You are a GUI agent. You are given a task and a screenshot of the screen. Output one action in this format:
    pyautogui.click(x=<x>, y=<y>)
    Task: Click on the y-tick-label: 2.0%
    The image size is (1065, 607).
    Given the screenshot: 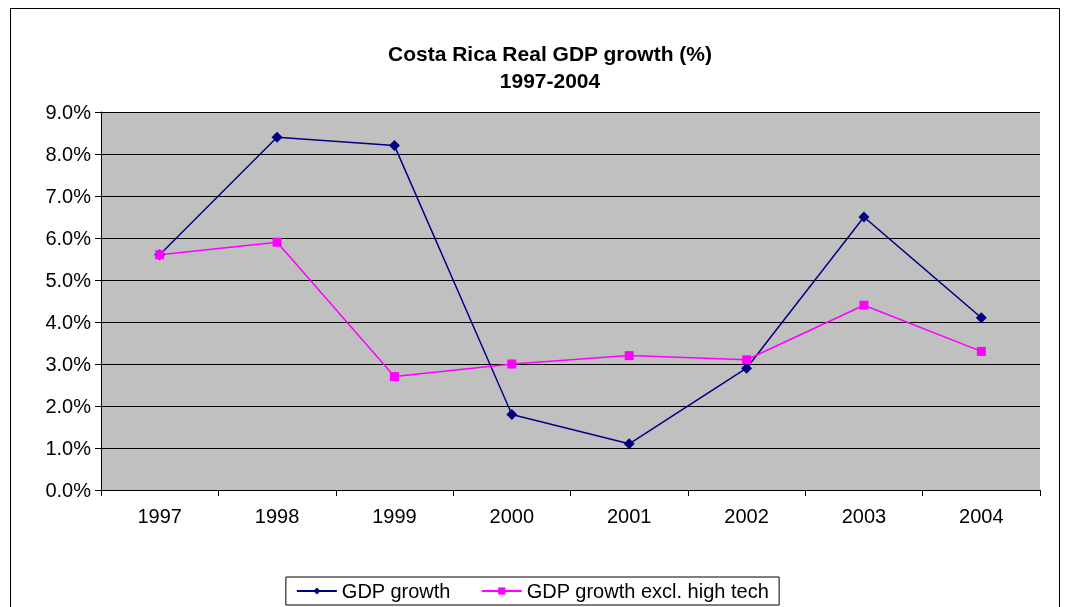 What is the action you would take?
    pyautogui.click(x=68, y=406)
    